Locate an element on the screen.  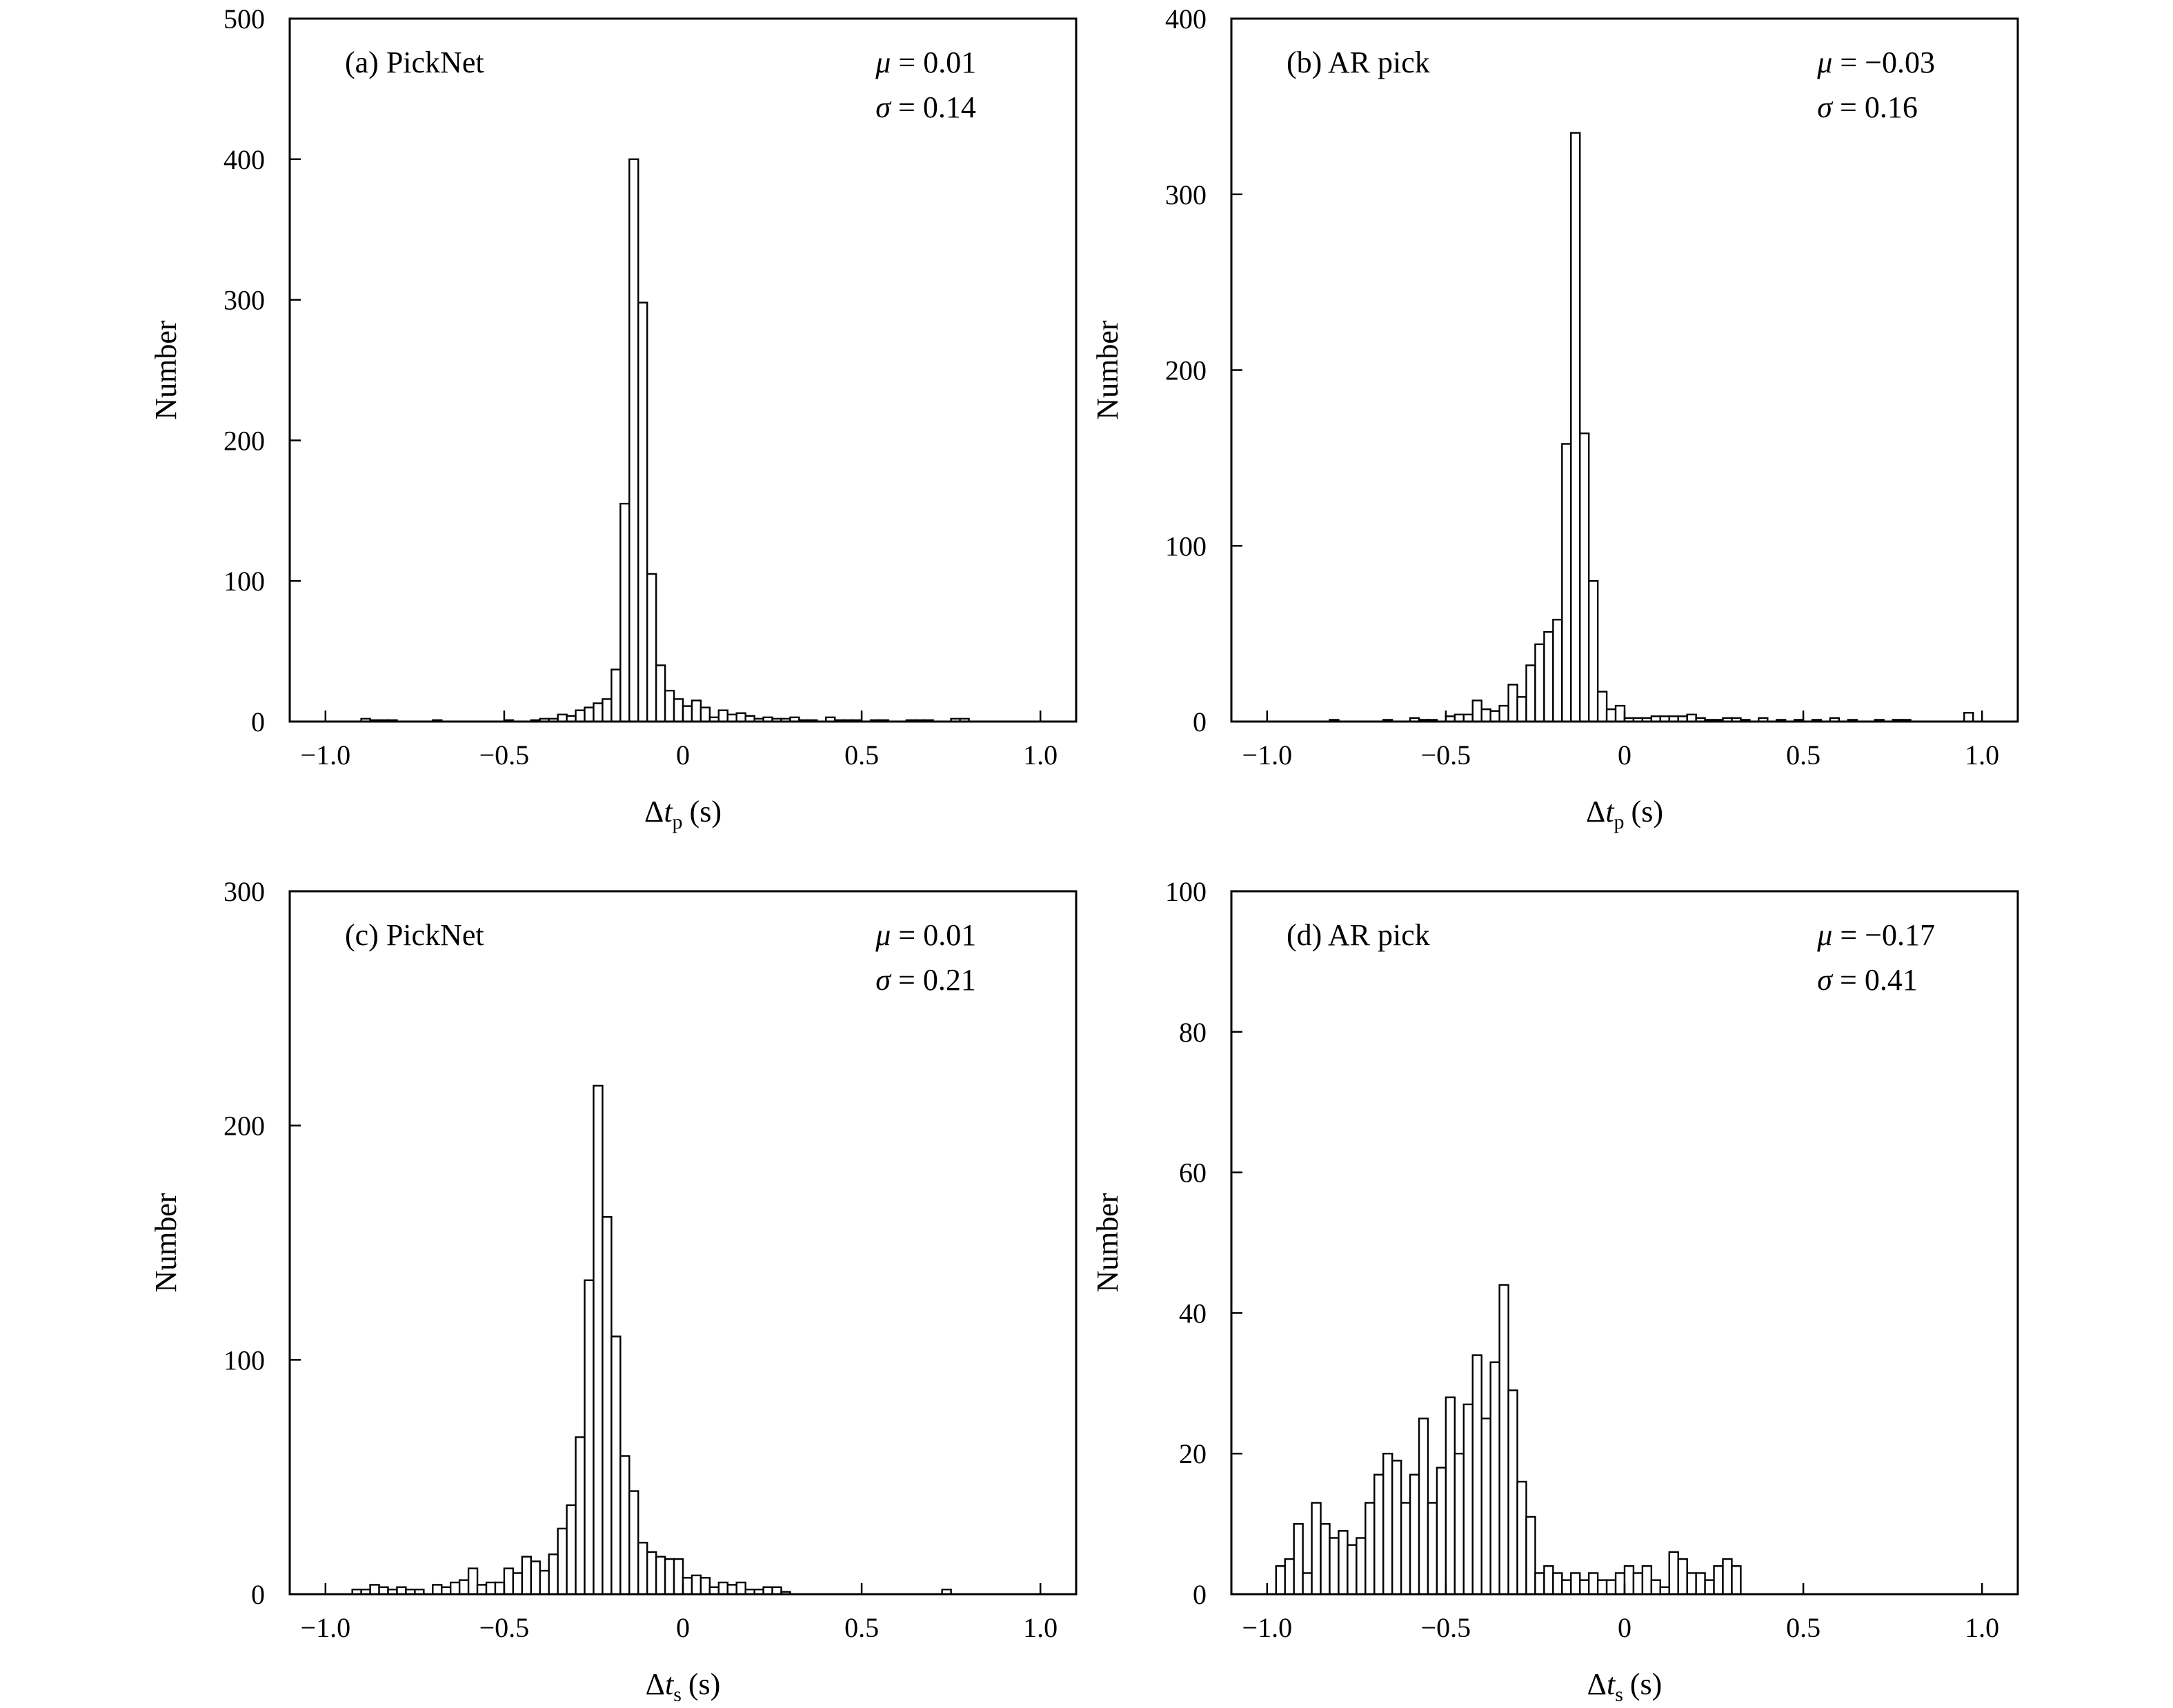
y-tick-label: 100 is located at coordinates (244, 1360).